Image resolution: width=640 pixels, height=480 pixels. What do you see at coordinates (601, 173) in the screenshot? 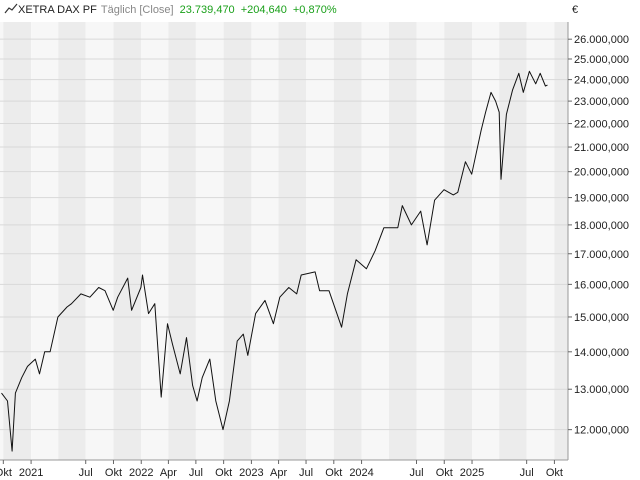
I see `y-tick-label: 20.000,000` at bounding box center [601, 173].